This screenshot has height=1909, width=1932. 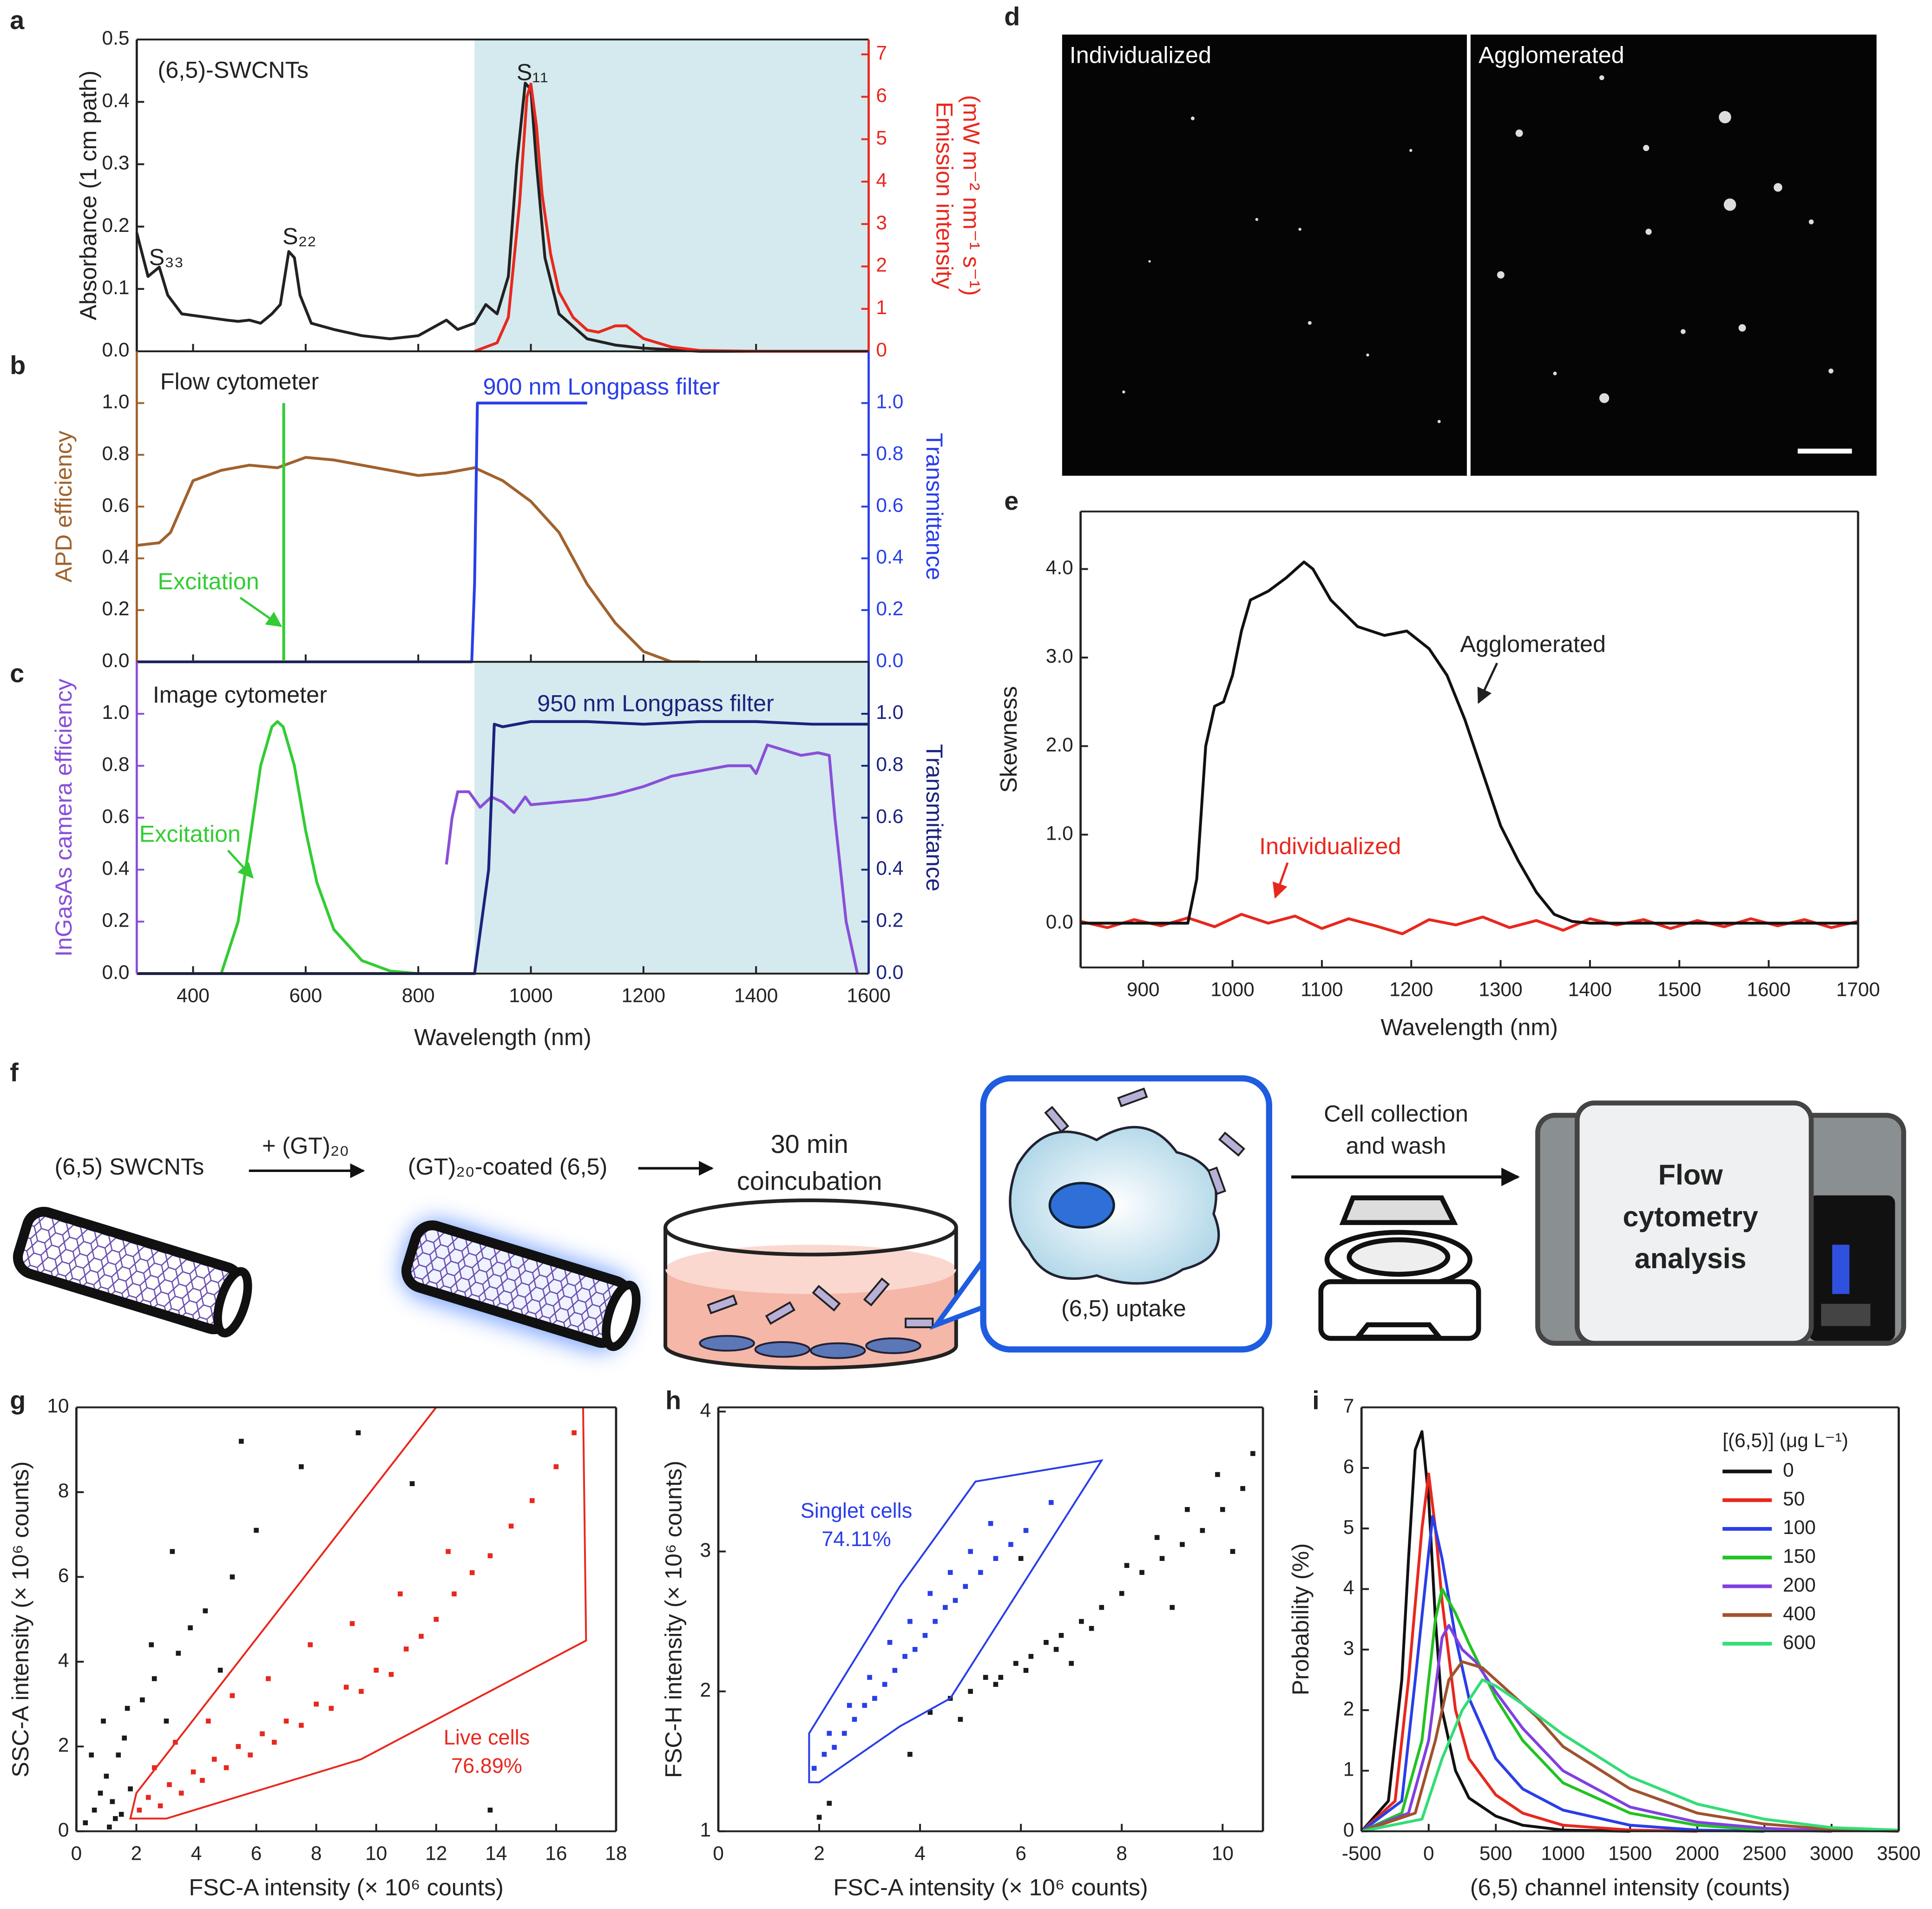 I want to click on step-label: coincubation, so click(x=809, y=1182).